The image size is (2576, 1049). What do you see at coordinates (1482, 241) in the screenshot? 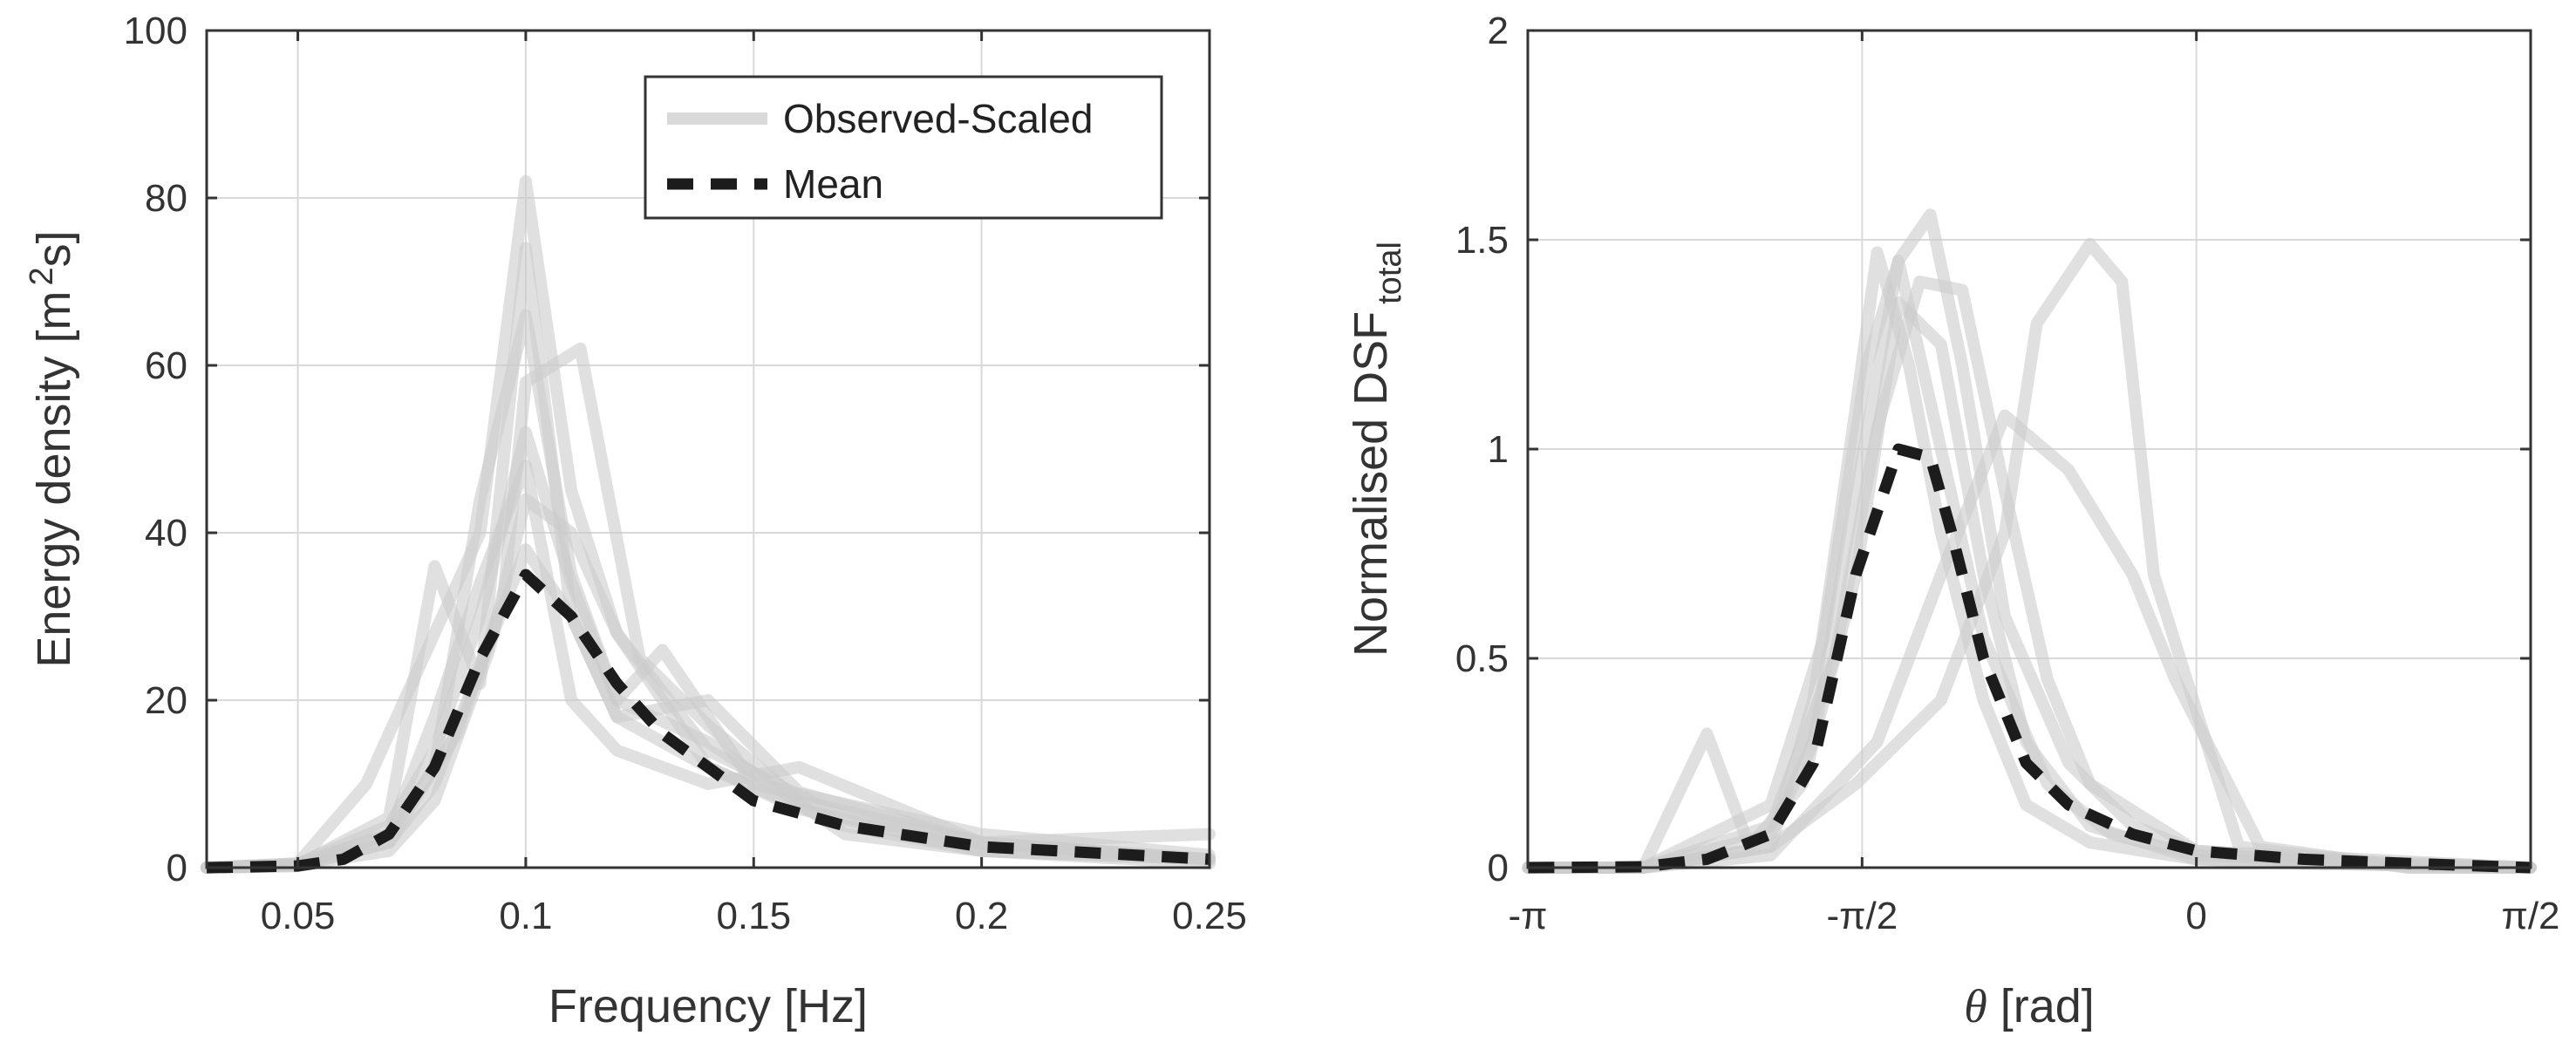
I see `y-tick-label-dsf: 1.5` at bounding box center [1482, 241].